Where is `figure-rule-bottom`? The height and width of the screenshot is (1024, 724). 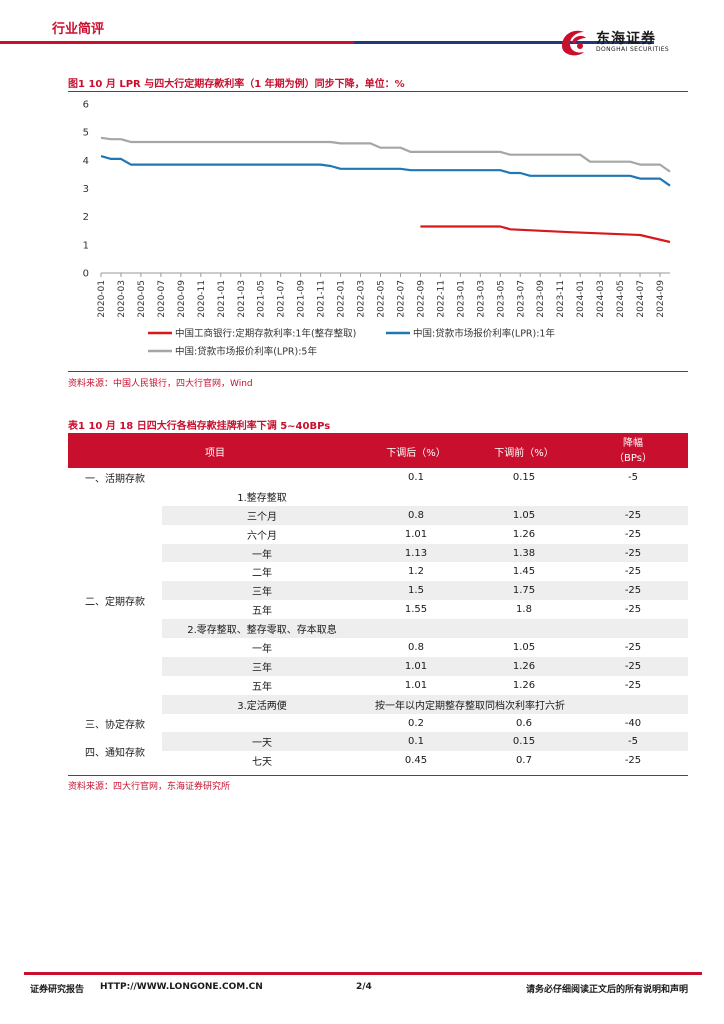 figure-rule-bottom is located at coordinates (378, 371).